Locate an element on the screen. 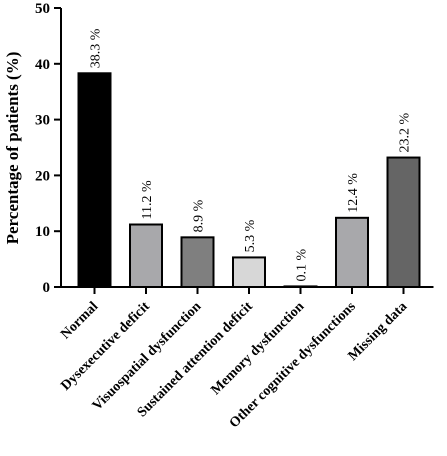 The height and width of the screenshot is (456, 447). y-axis-title: Percentage of patients (%) is located at coordinates (12, 148).